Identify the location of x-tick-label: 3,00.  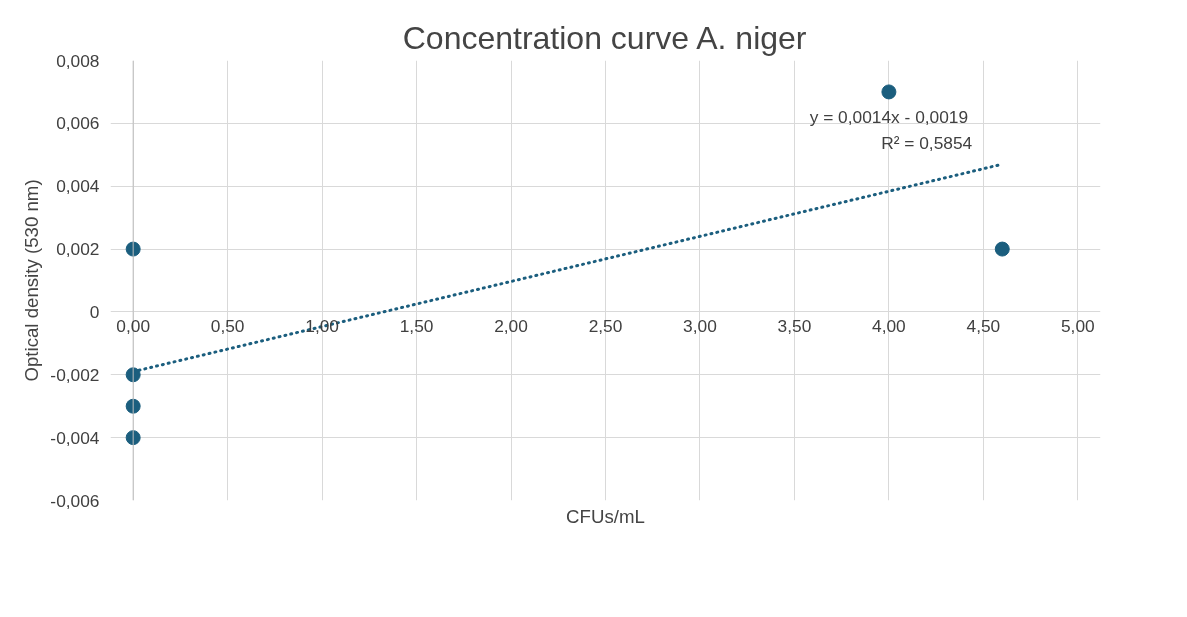
(700, 325).